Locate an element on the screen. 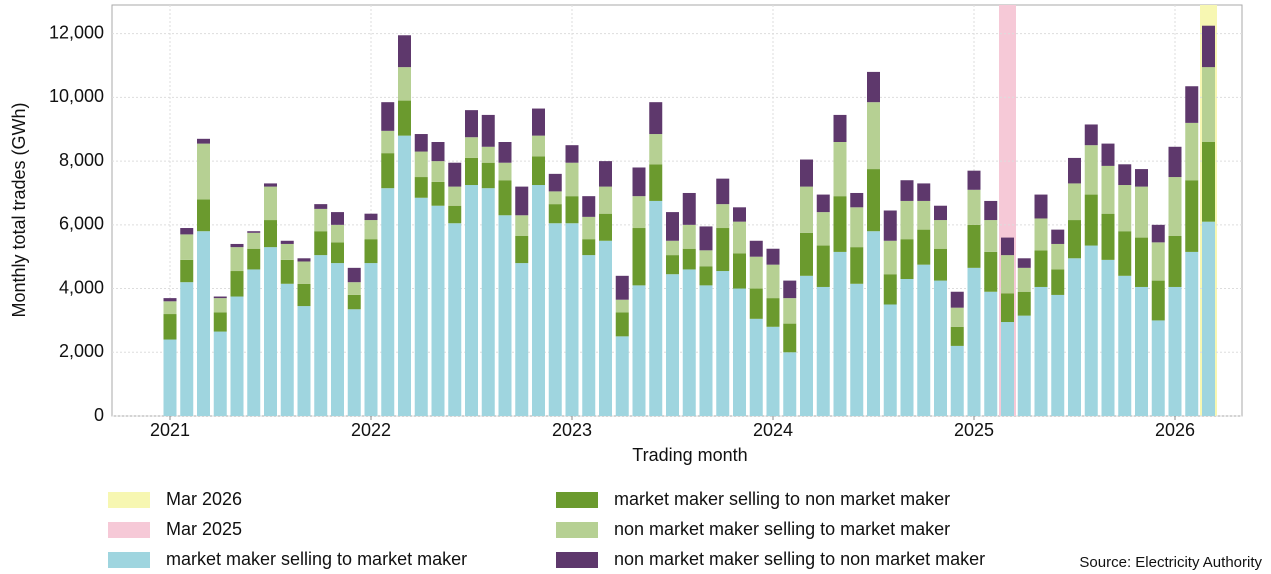 Image resolution: width=1271 pixels, height=574 pixels. x-tick-label: 2025 is located at coordinates (974, 430).